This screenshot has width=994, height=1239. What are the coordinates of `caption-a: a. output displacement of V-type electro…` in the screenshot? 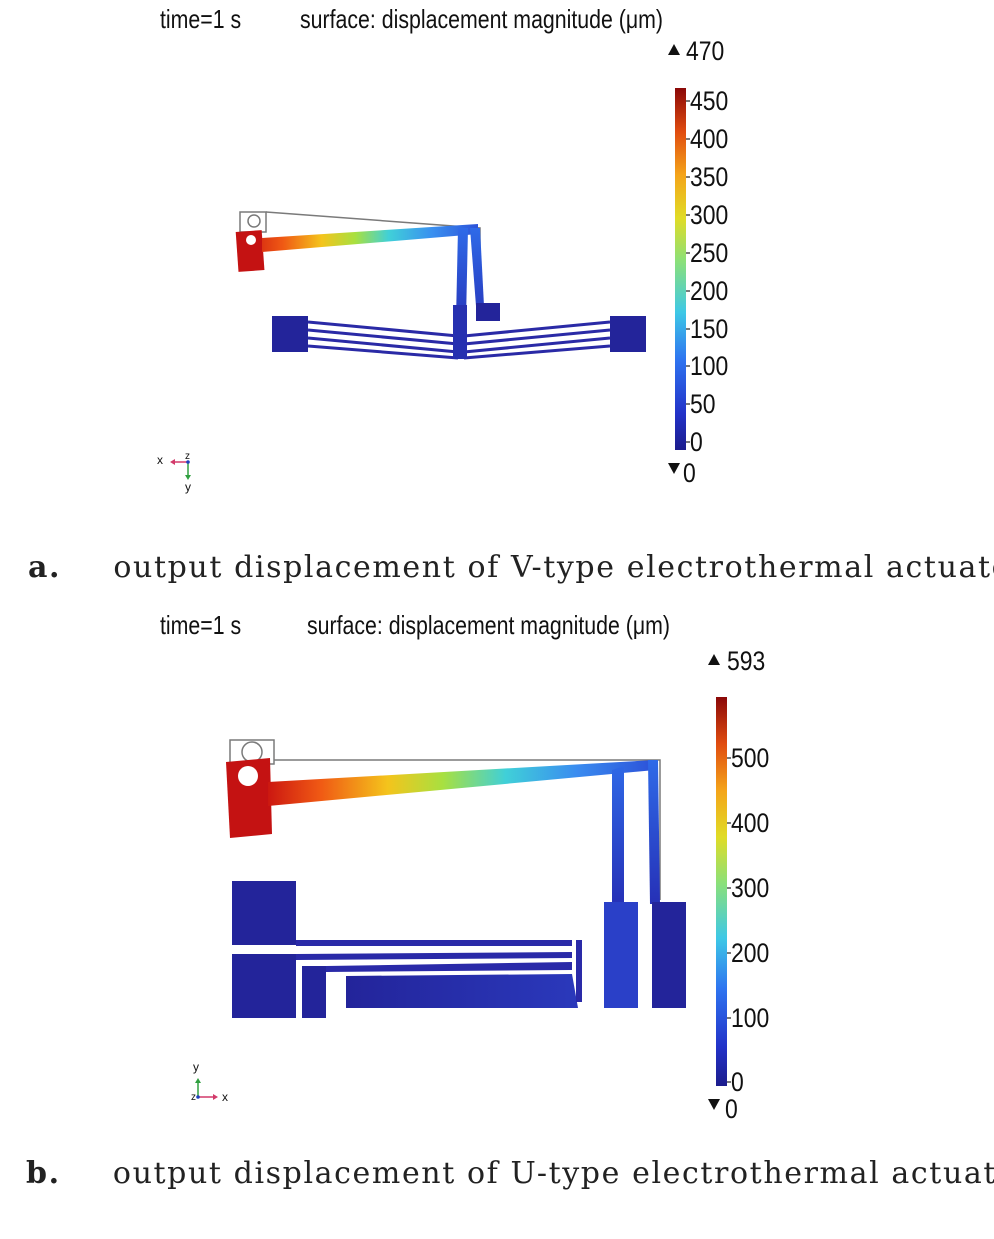 It's located at (511, 567).